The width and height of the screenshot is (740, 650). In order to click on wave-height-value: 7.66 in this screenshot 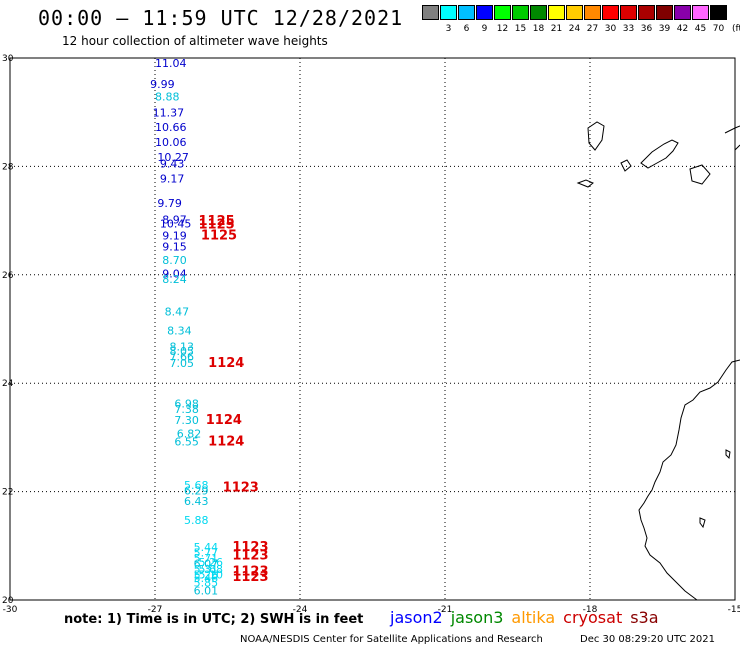, I will do `click(182, 356)`.